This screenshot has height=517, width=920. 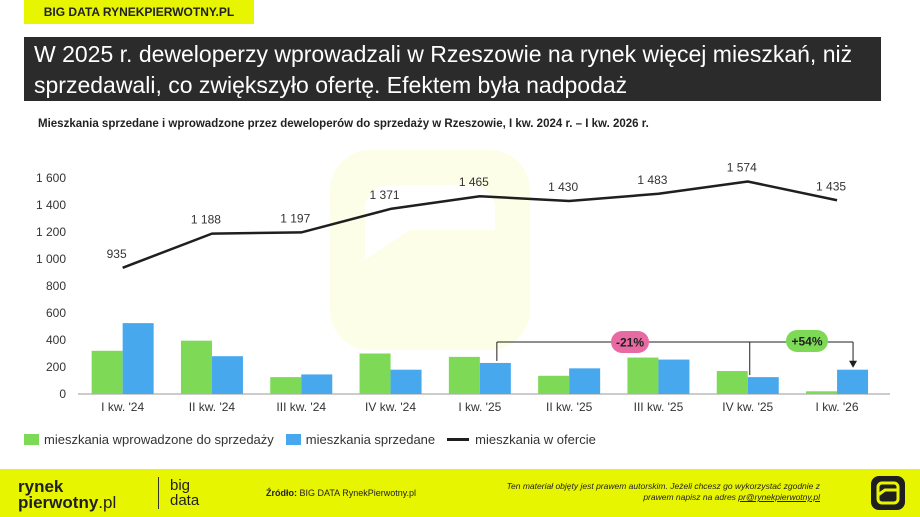 What do you see at coordinates (62, 394) in the screenshot?
I see `y-tick-label: 0` at bounding box center [62, 394].